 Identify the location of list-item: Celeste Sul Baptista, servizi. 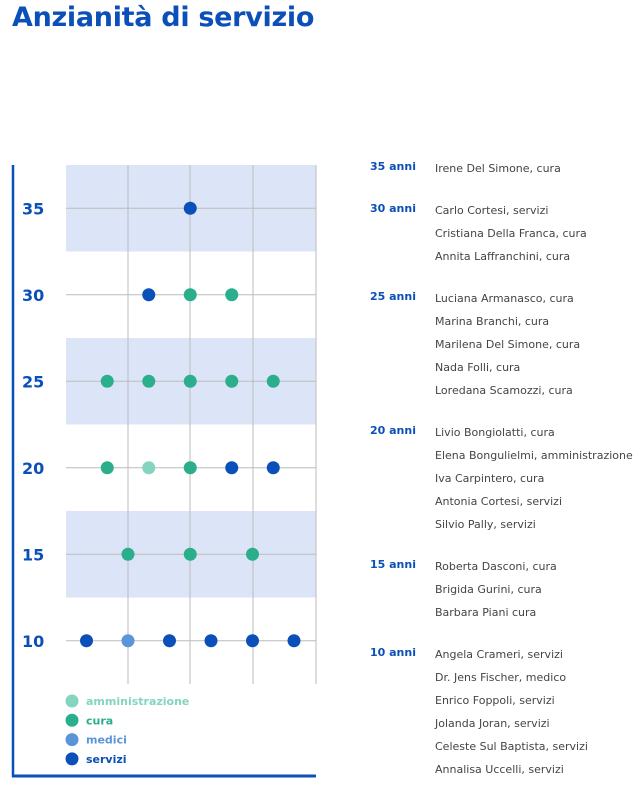
(511, 746).